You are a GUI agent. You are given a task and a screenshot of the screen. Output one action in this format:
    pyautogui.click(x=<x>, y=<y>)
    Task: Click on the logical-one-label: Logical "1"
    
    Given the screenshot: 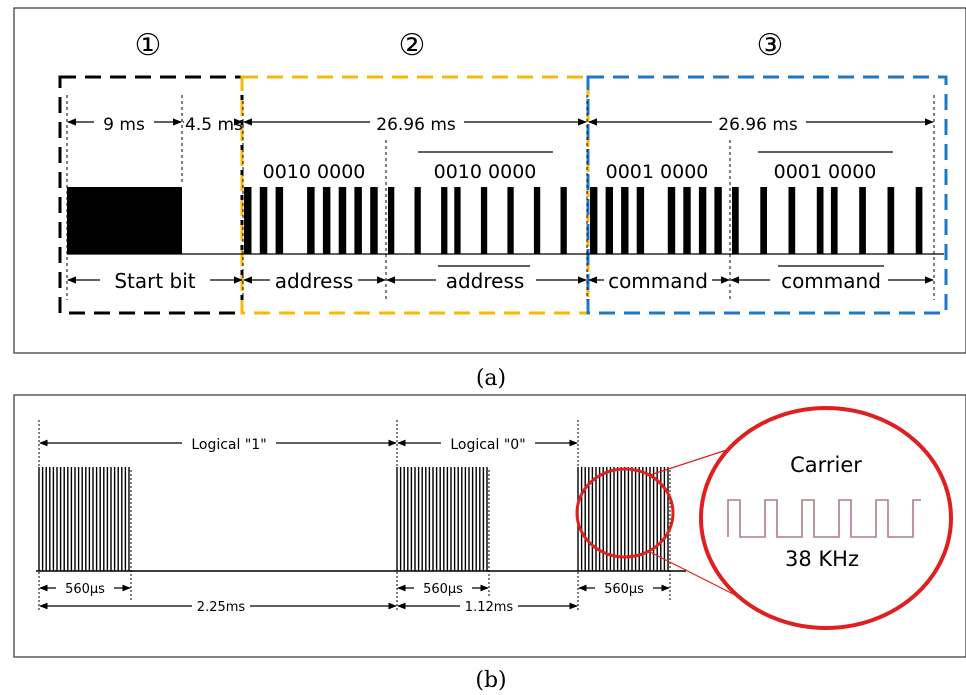 What is the action you would take?
    pyautogui.click(x=228, y=445)
    